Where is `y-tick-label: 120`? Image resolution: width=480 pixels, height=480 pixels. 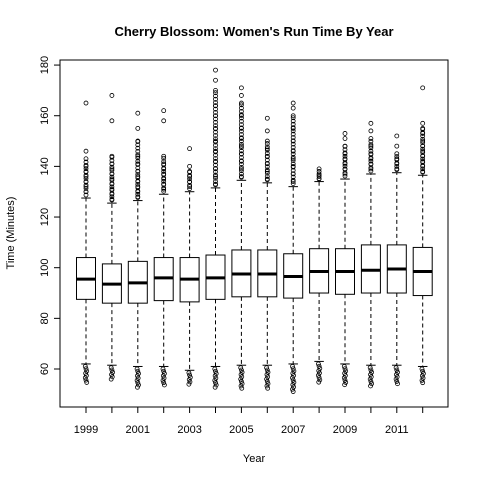 y-tick-label: 120 is located at coordinates (45, 217).